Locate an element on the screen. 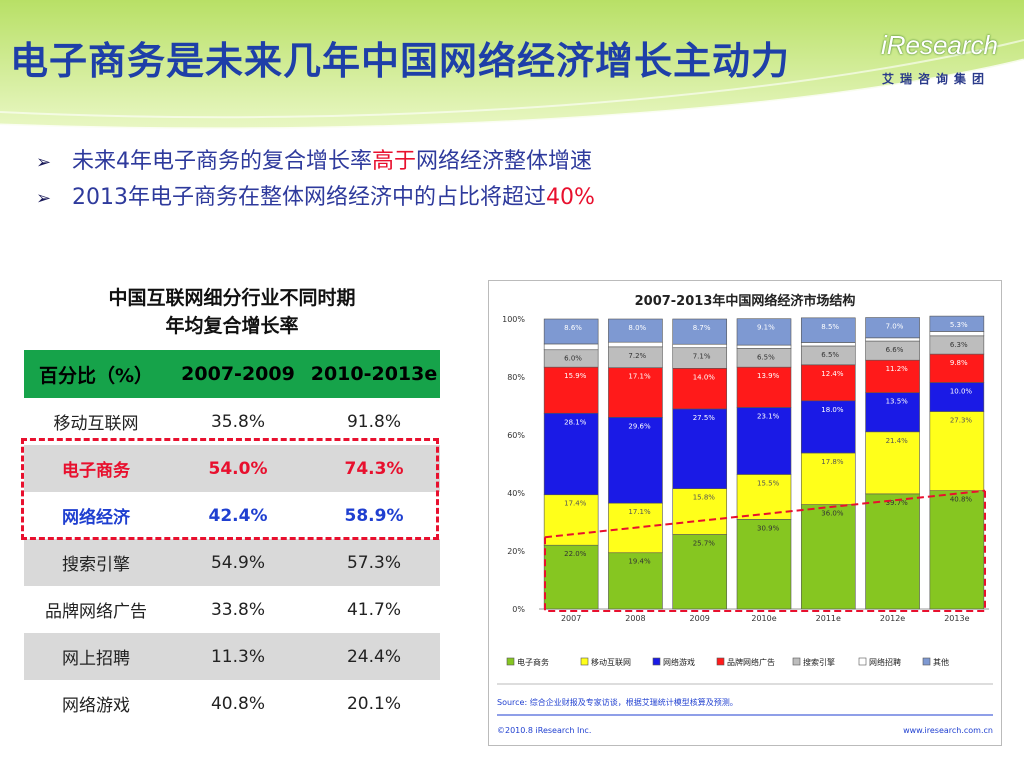 The width and height of the screenshot is (1024, 768). x-tick-label: 2010e is located at coordinates (763, 618).